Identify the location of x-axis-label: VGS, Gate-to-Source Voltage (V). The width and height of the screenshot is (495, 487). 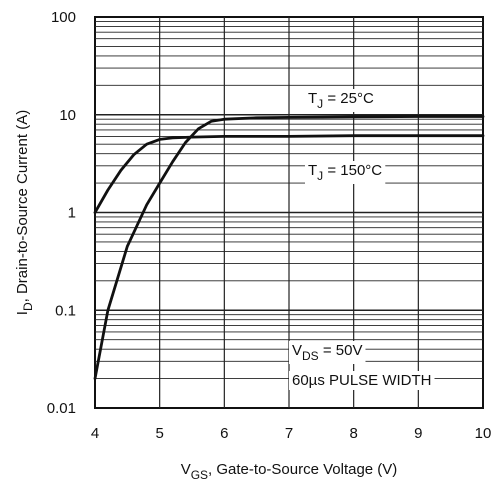
(289, 471).